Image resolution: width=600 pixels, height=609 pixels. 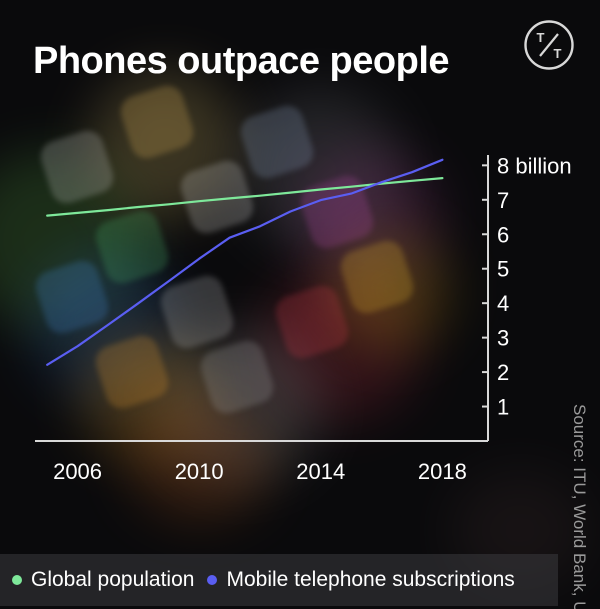 I want to click on y-tick-label: 7, so click(x=503, y=200).